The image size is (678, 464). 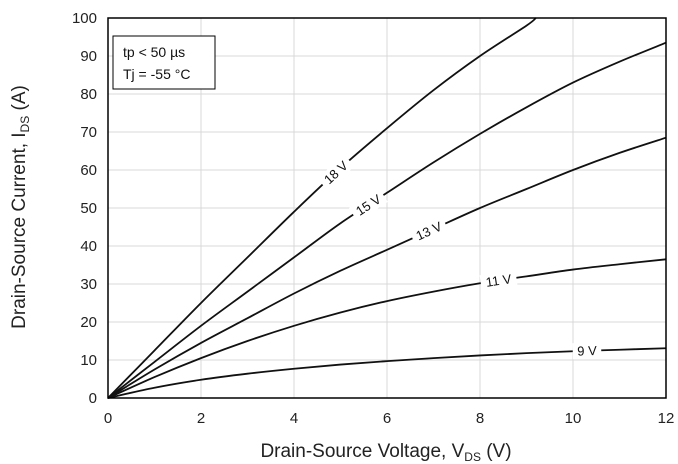 What do you see at coordinates (387, 418) in the screenshot?
I see `x-tick-label: 6` at bounding box center [387, 418].